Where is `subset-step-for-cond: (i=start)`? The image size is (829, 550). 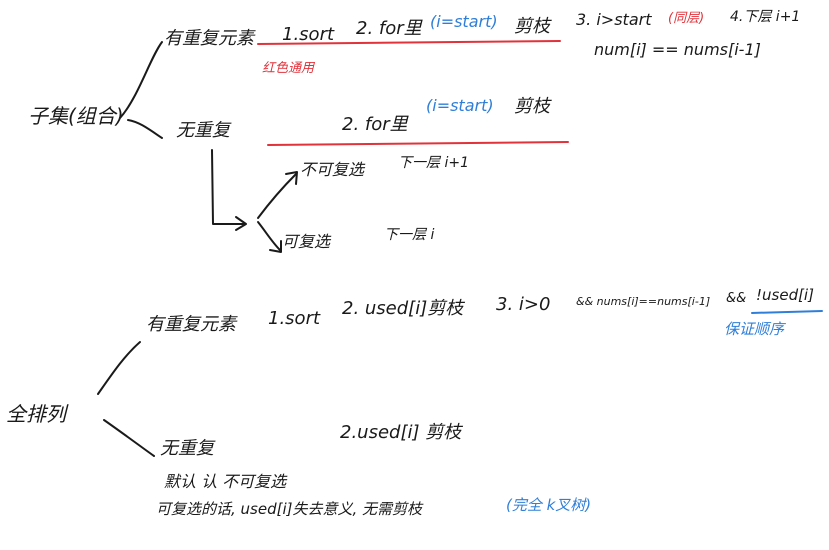 subset-step-for-cond: (i=start) is located at coordinates (464, 21).